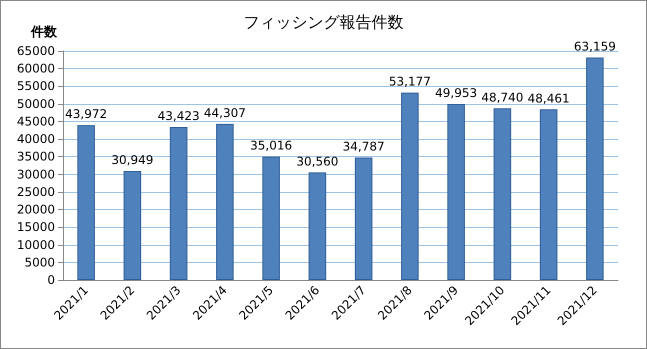  Describe the element at coordinates (35, 139) in the screenshot. I see `y-tick-label: 40000` at that location.